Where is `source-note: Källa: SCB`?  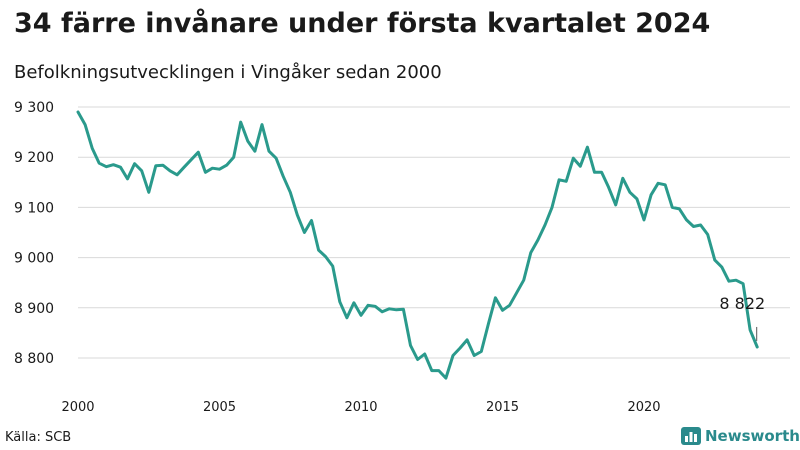
source-note: Källa: SCB is located at coordinates (38, 437).